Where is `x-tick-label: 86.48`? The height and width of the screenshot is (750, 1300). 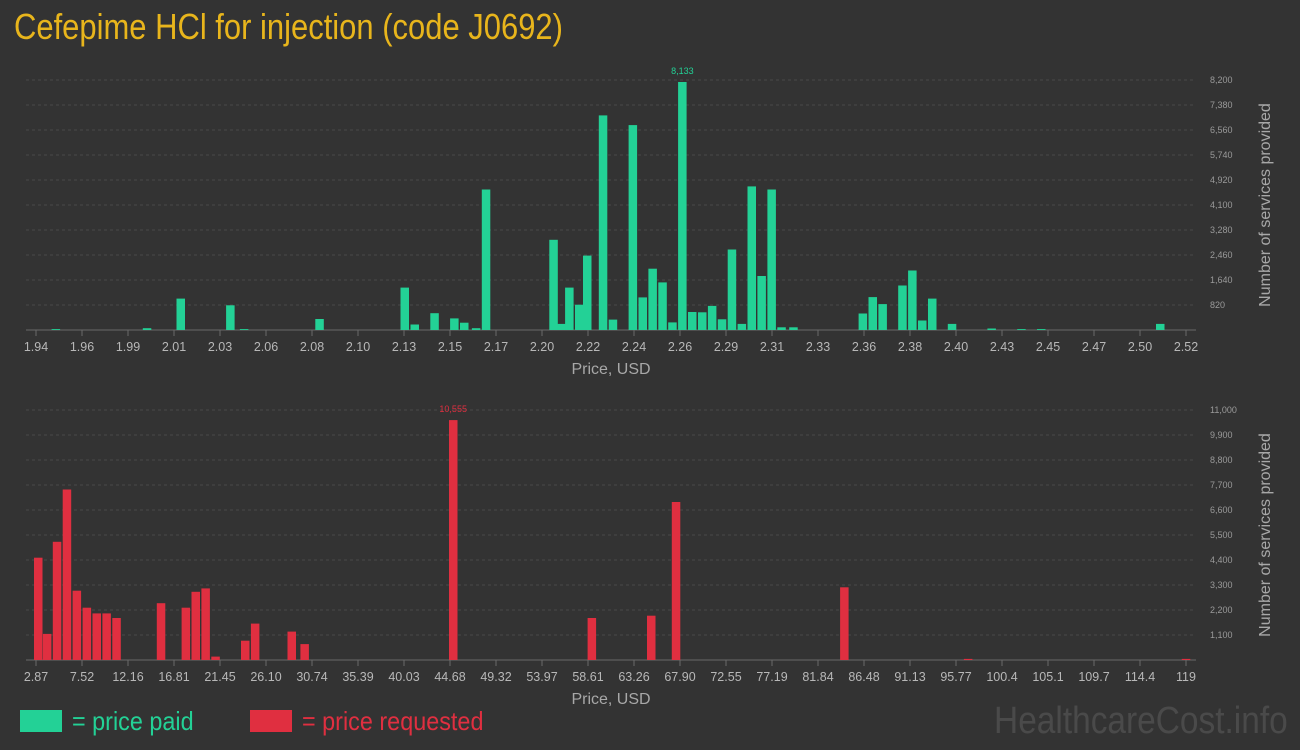
x-tick-label: 86.48 is located at coordinates (863, 677).